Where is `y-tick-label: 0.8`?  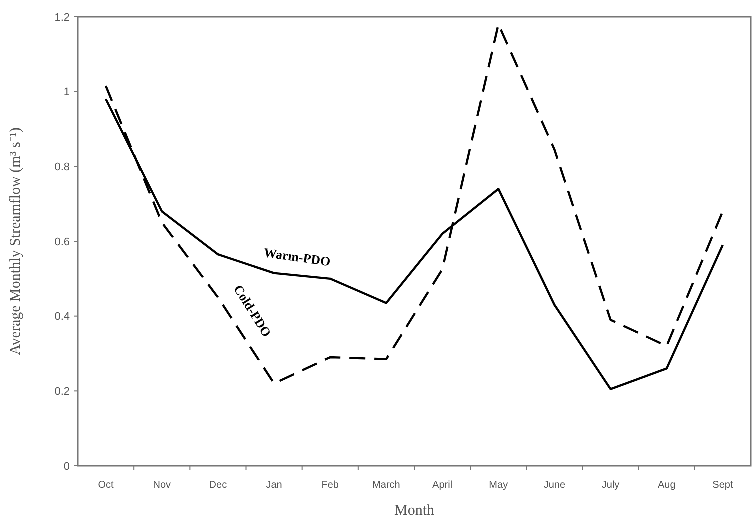
y-tick-label: 0.8 is located at coordinates (62, 168).